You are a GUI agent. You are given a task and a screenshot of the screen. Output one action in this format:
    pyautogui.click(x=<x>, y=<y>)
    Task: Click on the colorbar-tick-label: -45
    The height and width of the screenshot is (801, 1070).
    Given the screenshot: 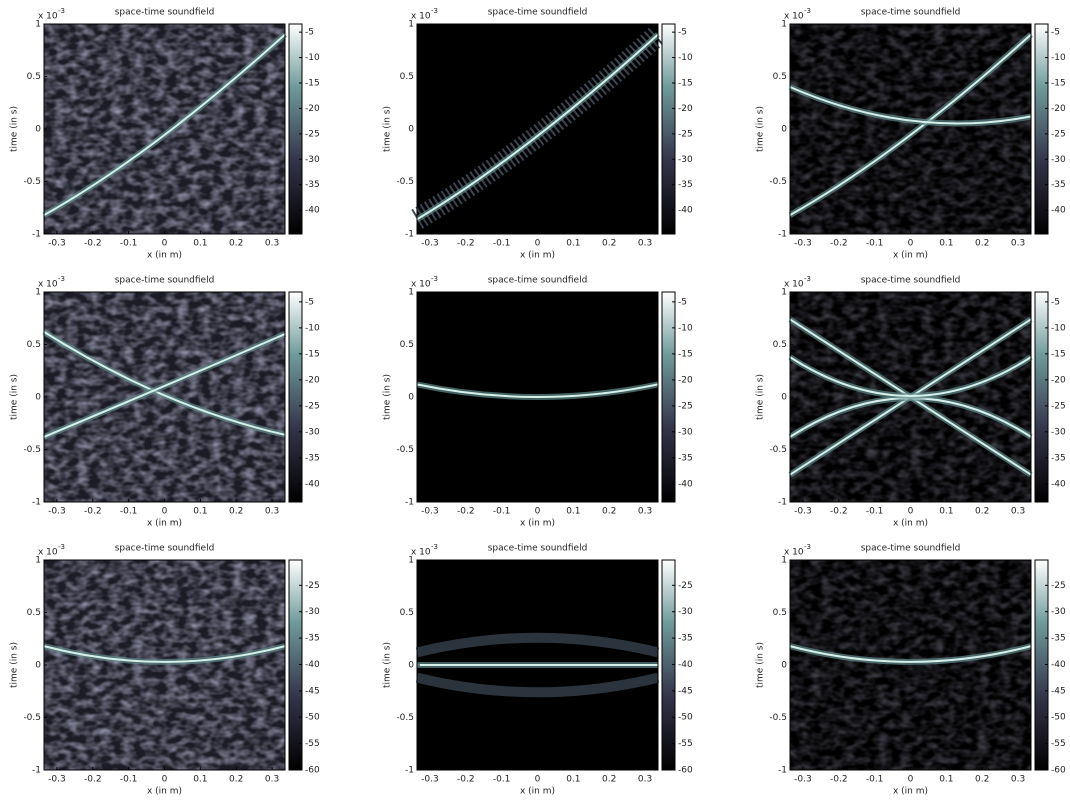 What is the action you would take?
    pyautogui.click(x=312, y=691)
    